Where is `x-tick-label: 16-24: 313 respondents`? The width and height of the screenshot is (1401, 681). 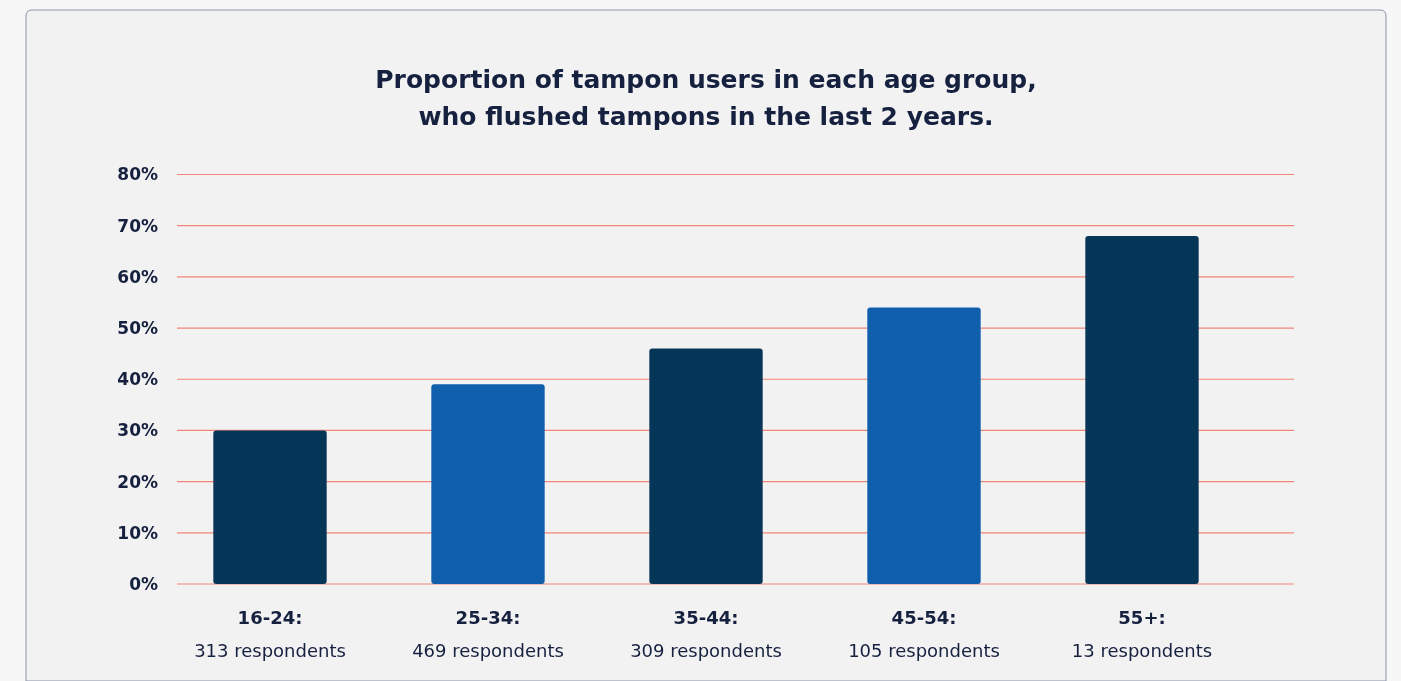
x-tick-label: 16-24: 313 respondents is located at coordinates (270, 634).